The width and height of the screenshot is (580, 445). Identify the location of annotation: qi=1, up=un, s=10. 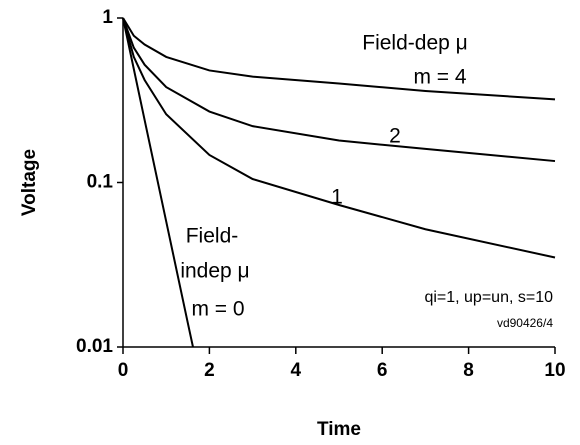
(488, 297).